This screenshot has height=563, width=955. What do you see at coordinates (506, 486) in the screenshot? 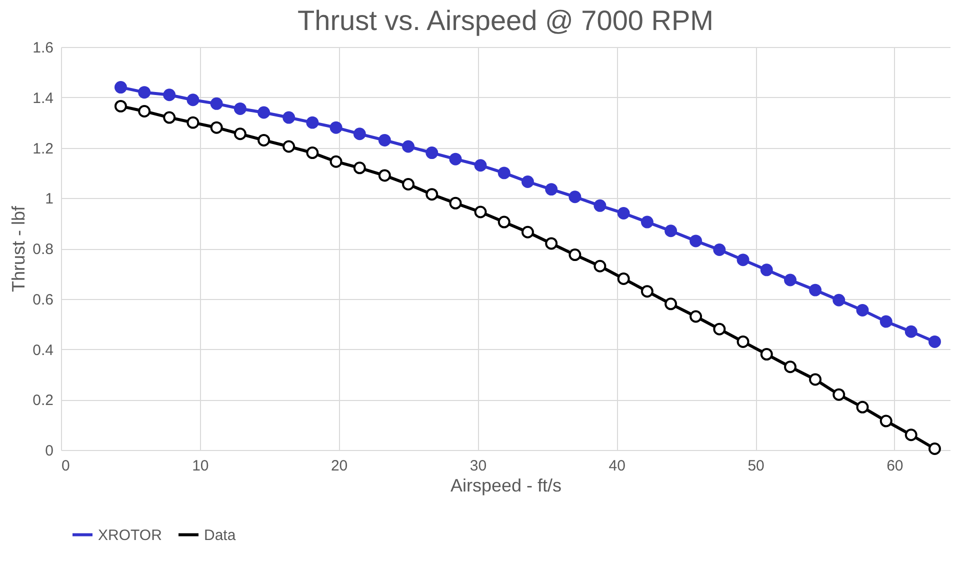
I see `x-axis-title: Airspeed - ft/s` at bounding box center [506, 486].